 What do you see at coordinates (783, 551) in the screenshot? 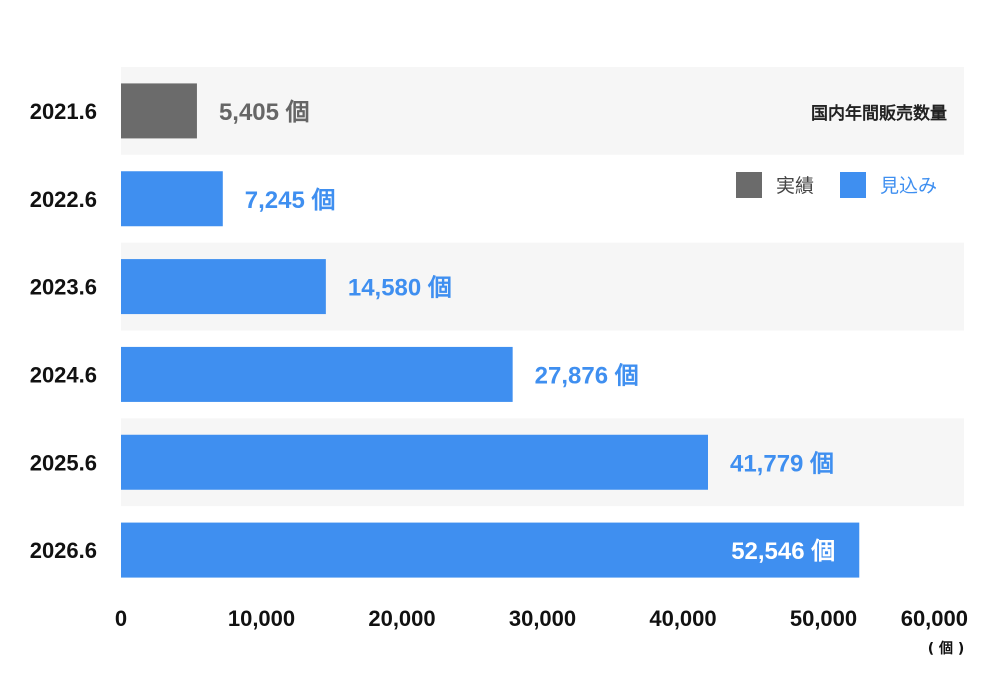
I see `value-label: 52,546 個` at bounding box center [783, 551].